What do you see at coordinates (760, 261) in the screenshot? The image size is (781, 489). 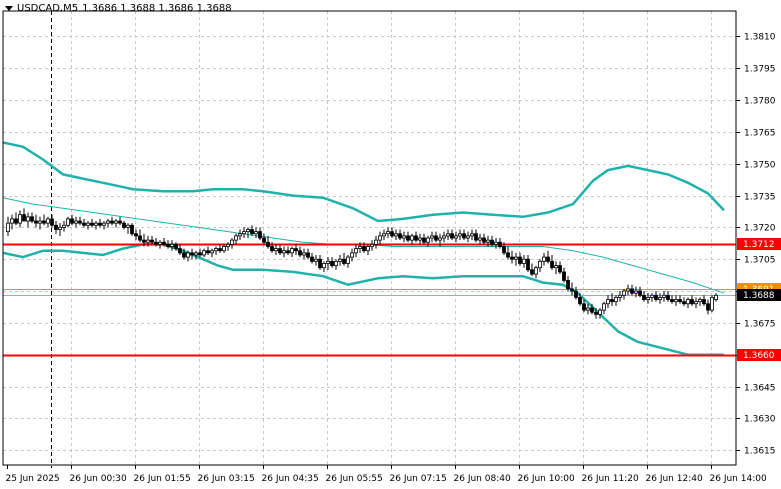 I see `y-tick-label: 1.3705` at bounding box center [760, 261].